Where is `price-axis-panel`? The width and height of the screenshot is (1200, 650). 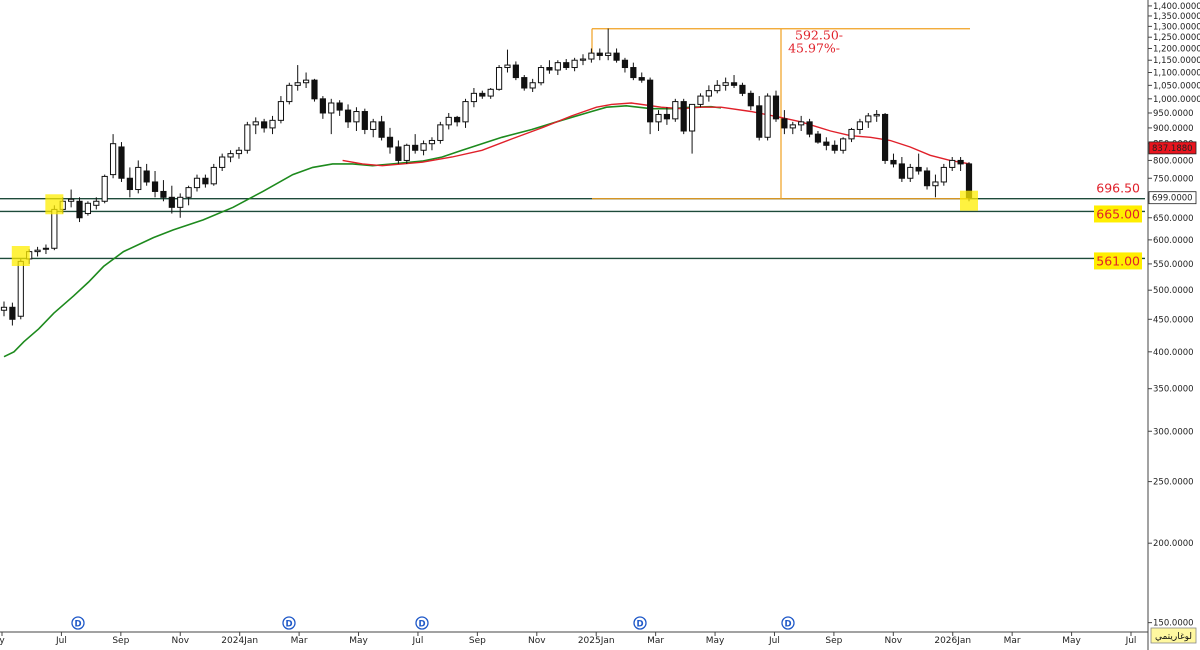
price-axis-panel is located at coordinates (1174, 325).